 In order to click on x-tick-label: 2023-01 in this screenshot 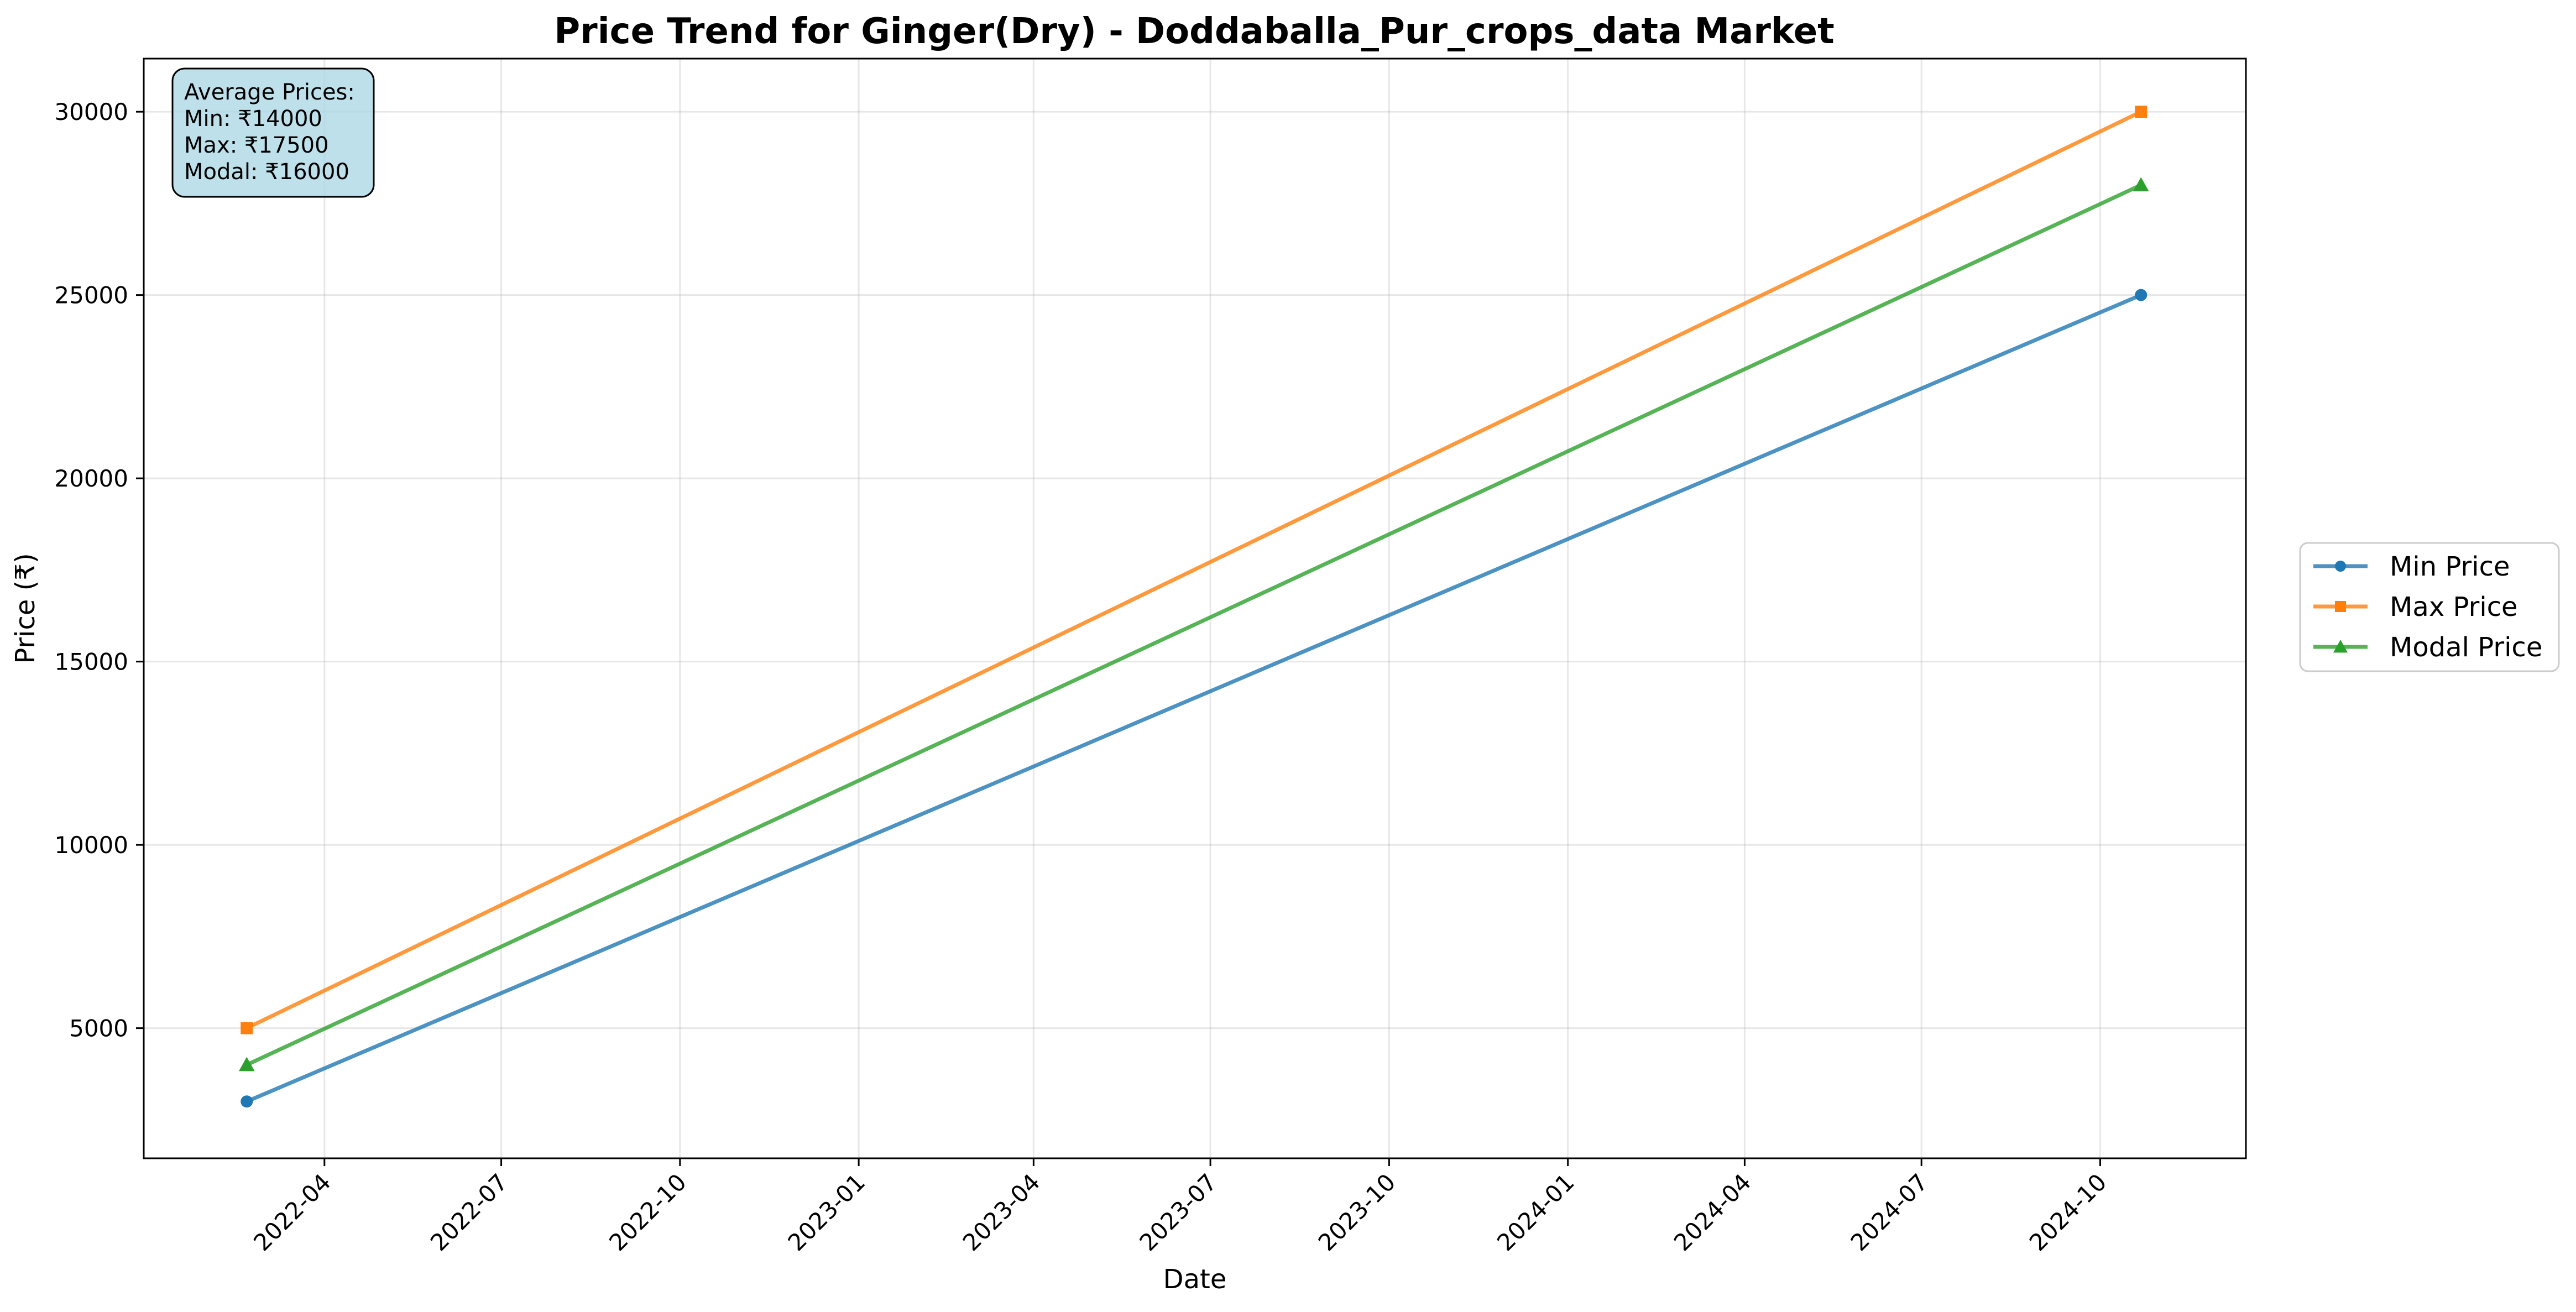, I will do `click(826, 1212)`.